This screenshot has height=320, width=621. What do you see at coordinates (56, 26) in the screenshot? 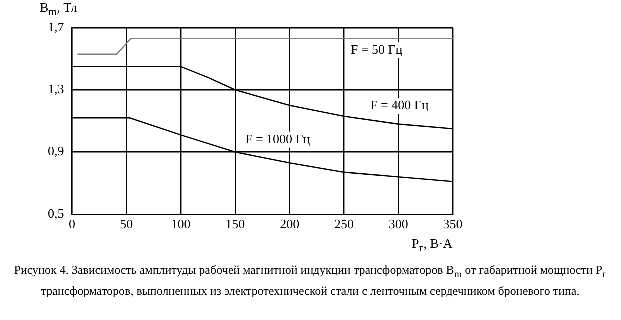
I see `y-tick-label: 1,7` at bounding box center [56, 26].